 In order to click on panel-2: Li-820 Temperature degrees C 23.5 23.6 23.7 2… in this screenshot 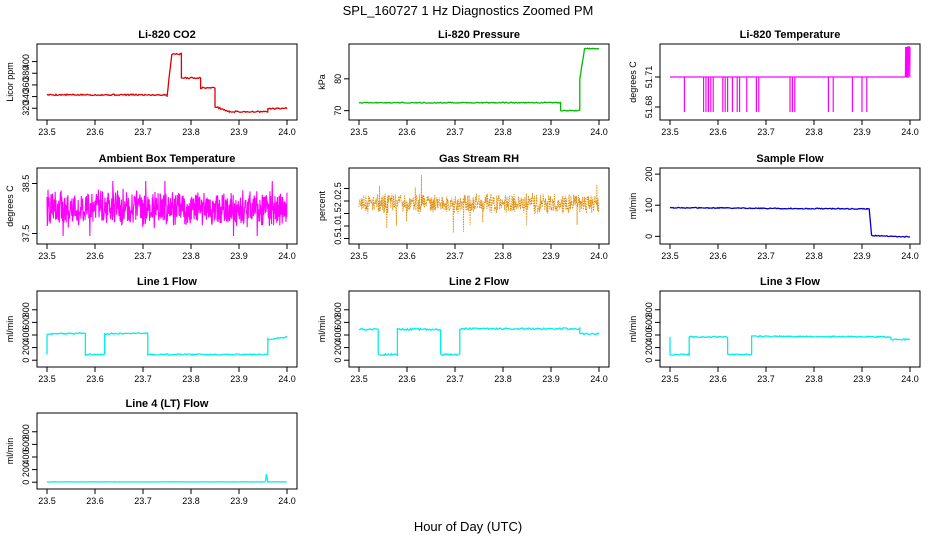, I will do `click(774, 83)`.